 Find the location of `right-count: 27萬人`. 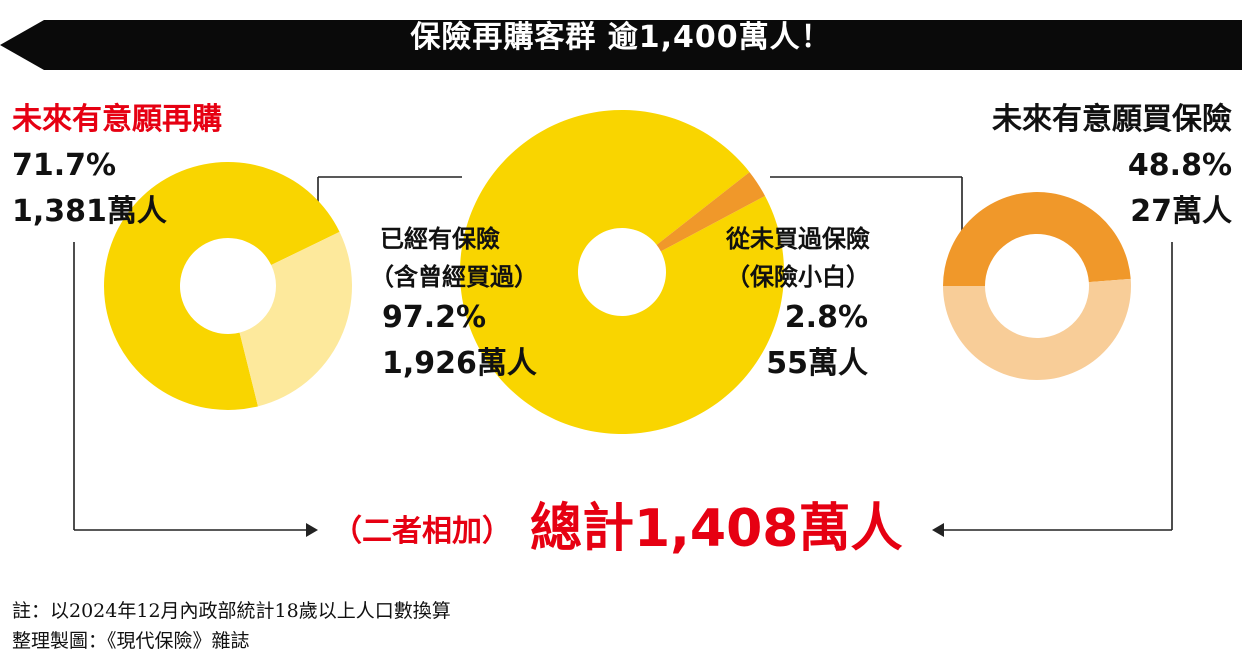

right-count: 27萬人 is located at coordinates (1181, 211).